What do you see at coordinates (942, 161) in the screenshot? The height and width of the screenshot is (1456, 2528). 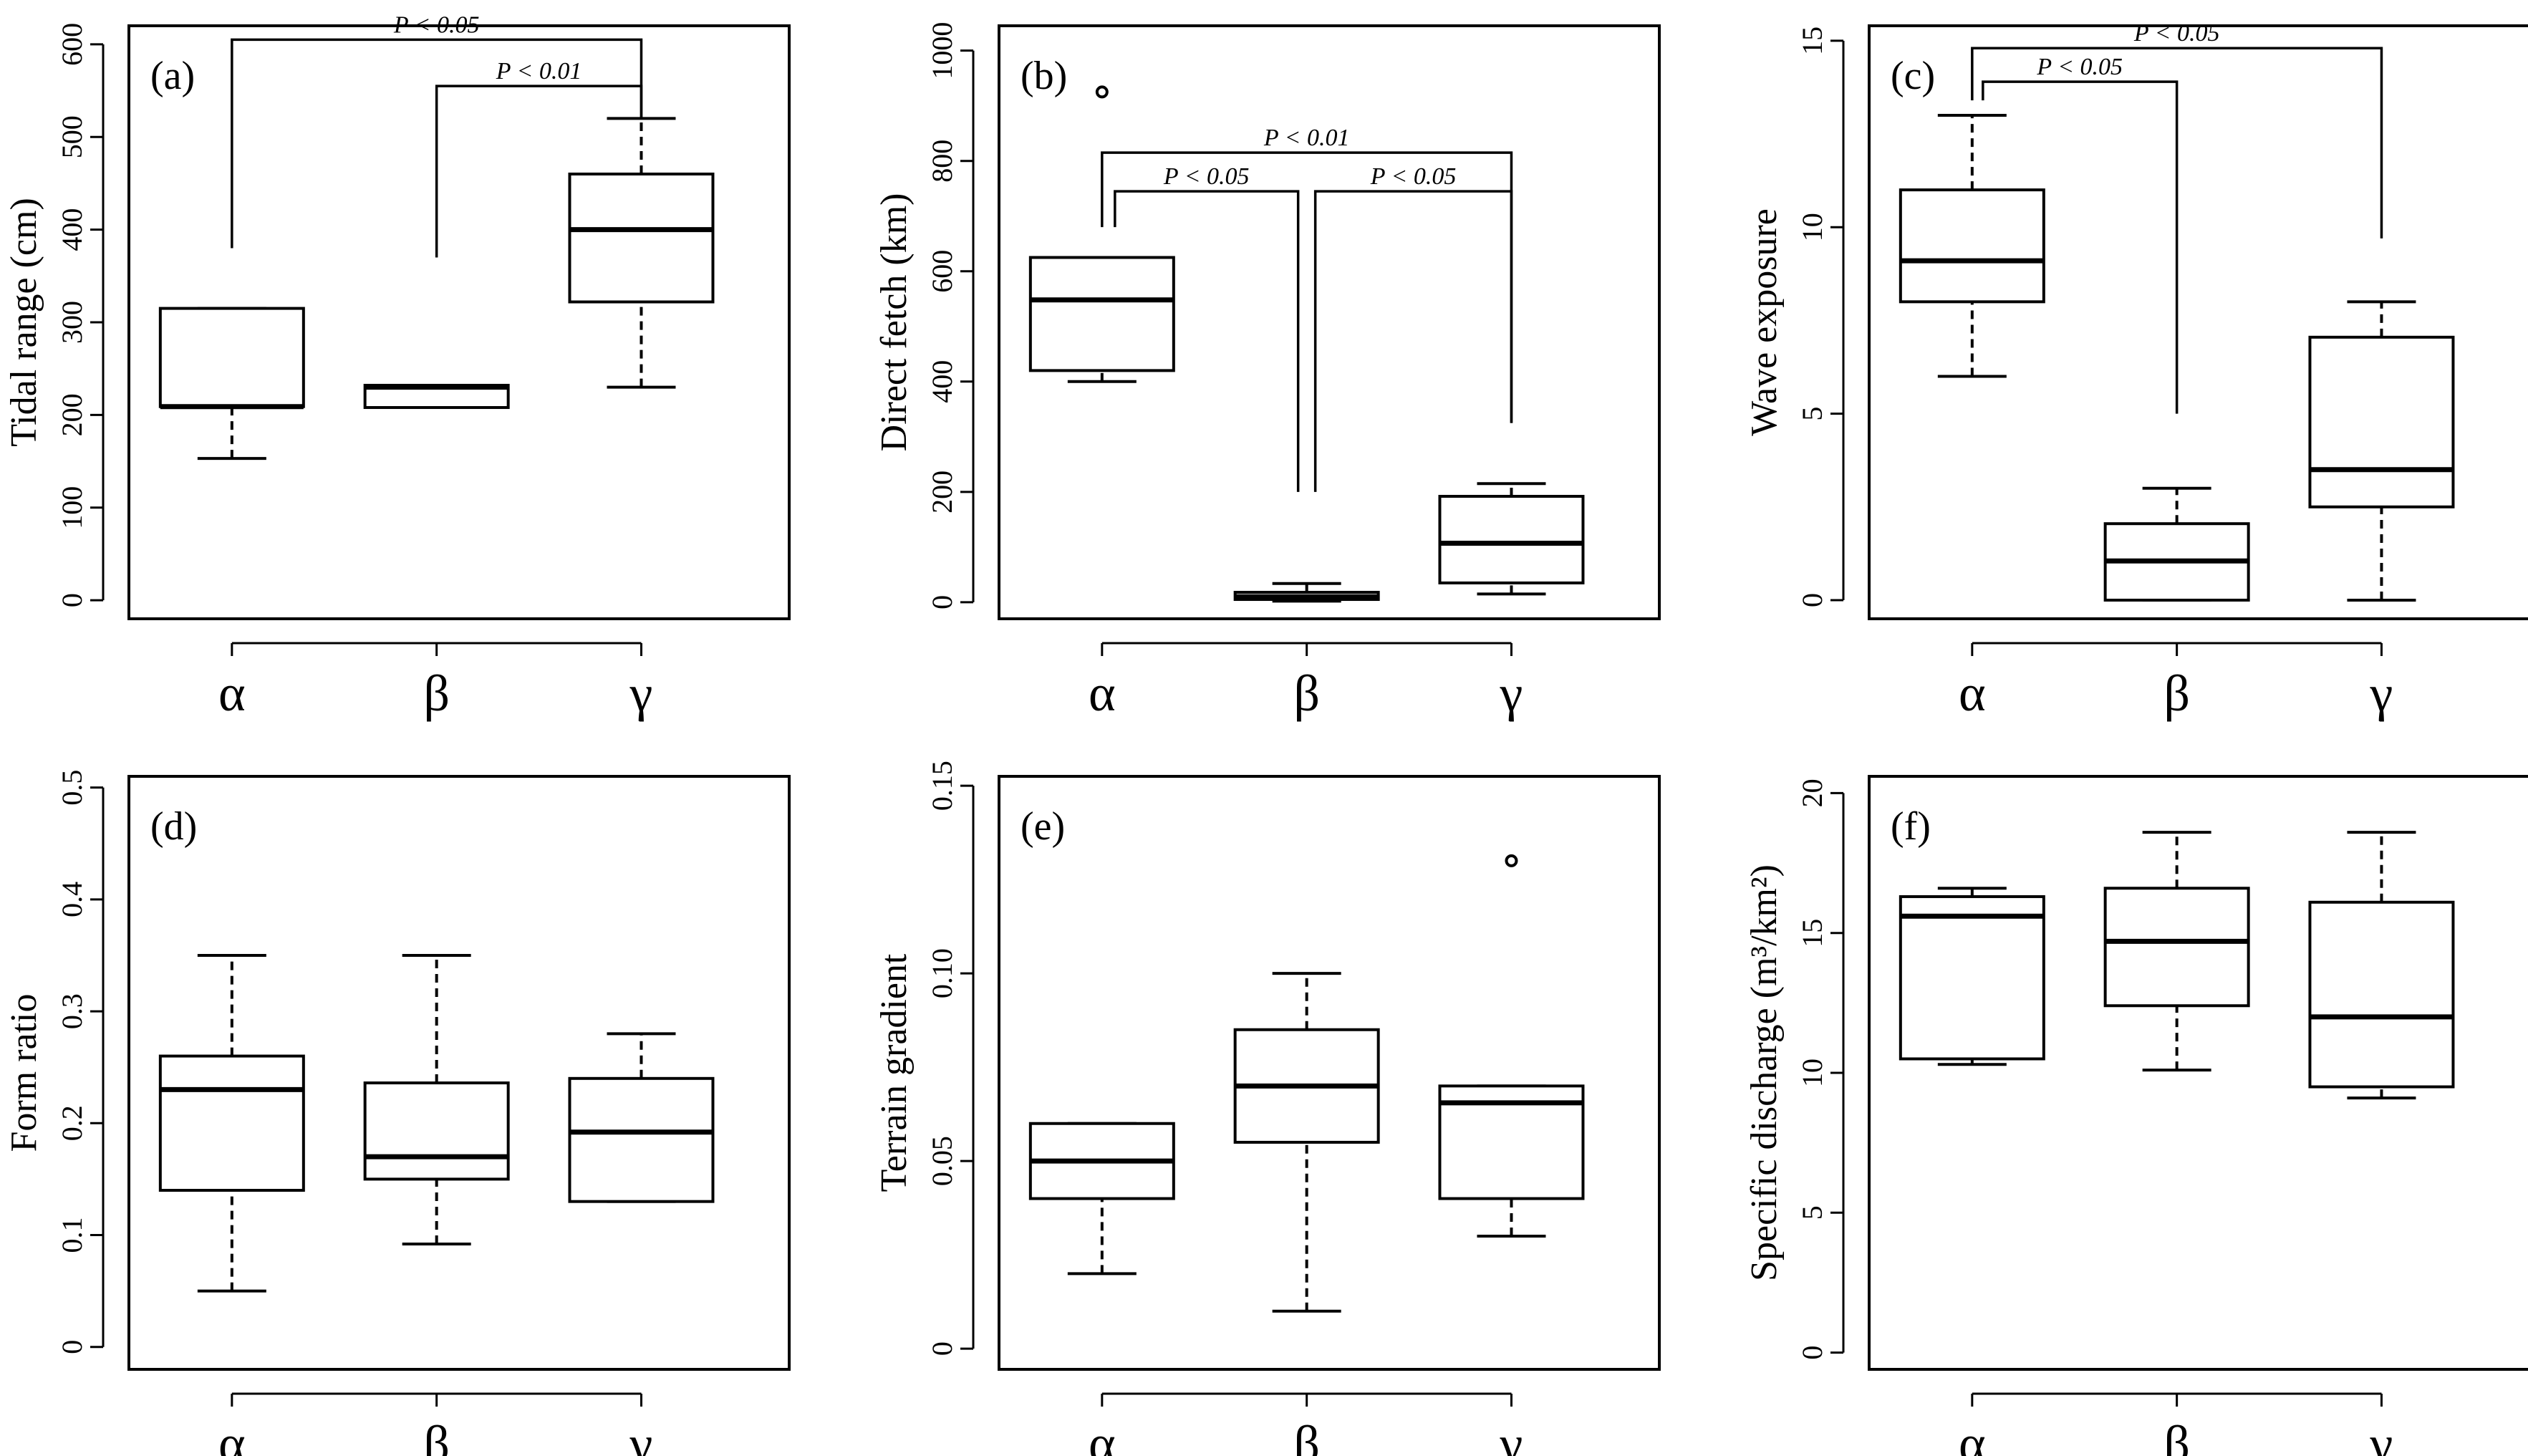 I see `y-tick-label: 800` at bounding box center [942, 161].